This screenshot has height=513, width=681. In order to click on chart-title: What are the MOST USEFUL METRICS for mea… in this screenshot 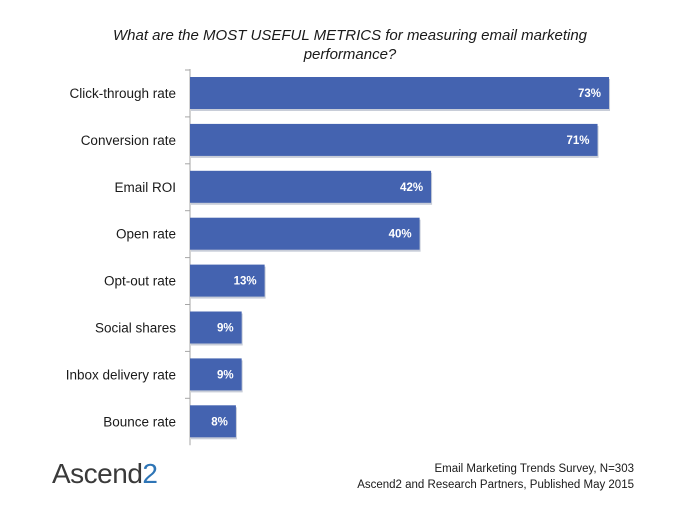, I will do `click(350, 45)`.